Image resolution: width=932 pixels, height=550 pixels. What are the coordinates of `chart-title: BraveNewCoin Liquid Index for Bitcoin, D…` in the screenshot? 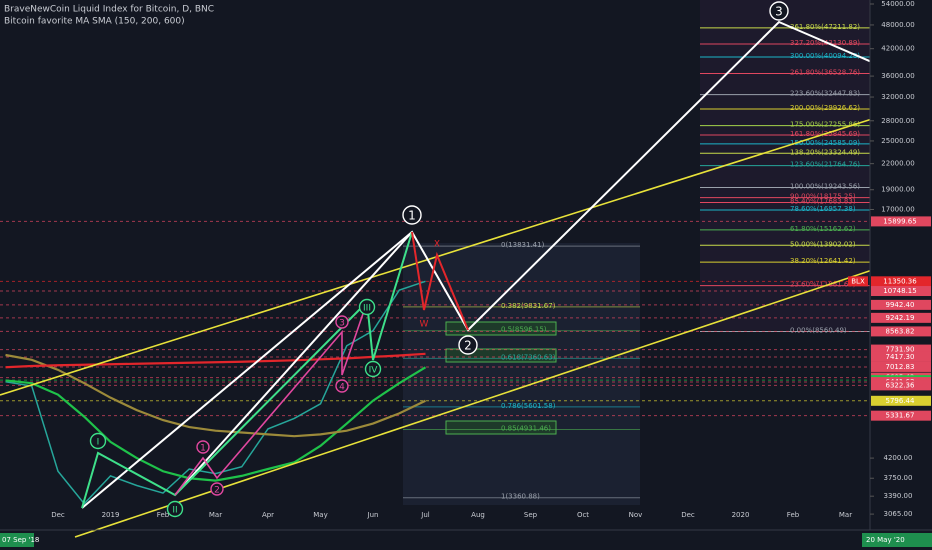 It's located at (109, 10).